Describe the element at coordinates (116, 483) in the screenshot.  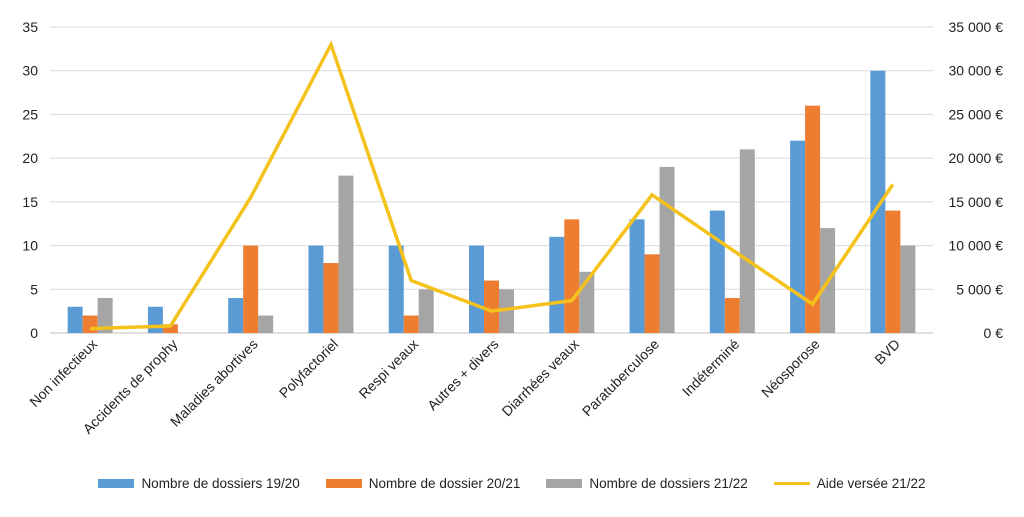
I see `legend-swatch-dossiers-1920` at that location.